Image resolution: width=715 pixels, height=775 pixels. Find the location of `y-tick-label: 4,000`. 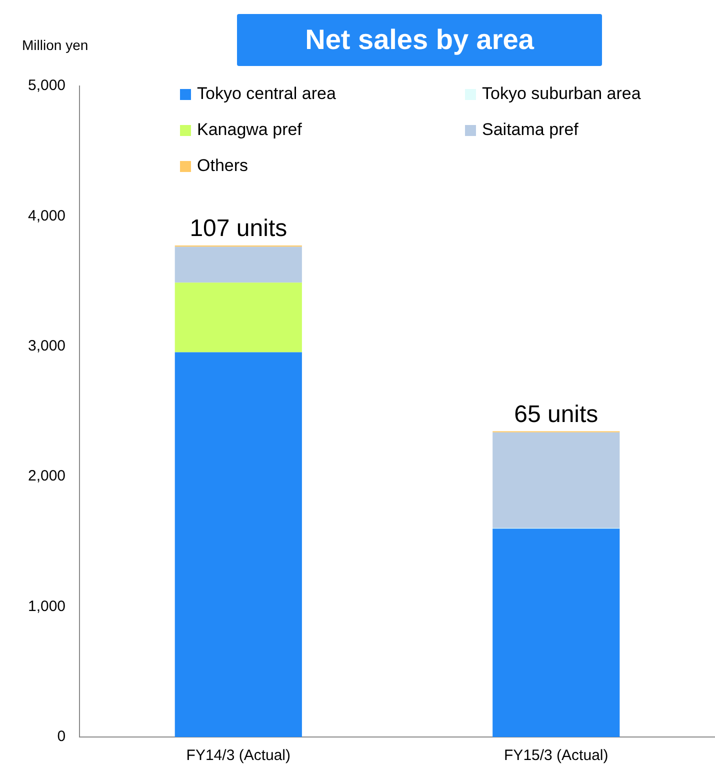

y-tick-label: 4,000 is located at coordinates (47, 215).